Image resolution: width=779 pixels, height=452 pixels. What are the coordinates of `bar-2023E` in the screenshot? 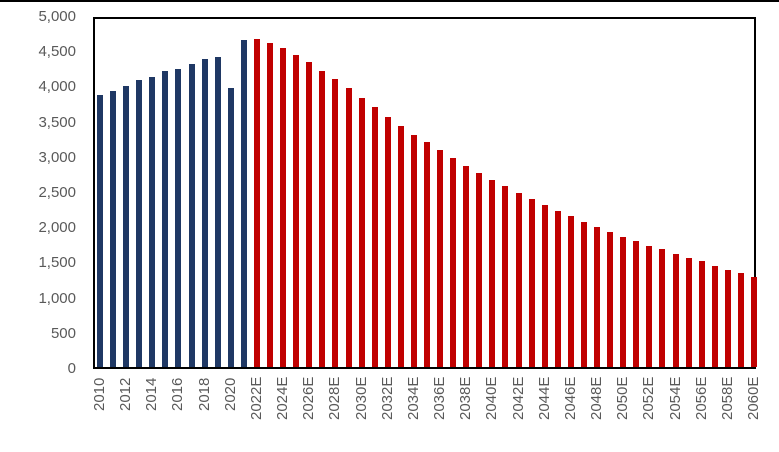 It's located at (270, 204).